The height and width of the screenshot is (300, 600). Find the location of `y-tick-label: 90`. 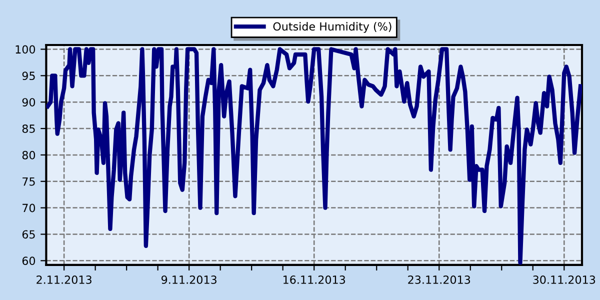

y-tick-label: 90 is located at coordinates (29, 102).